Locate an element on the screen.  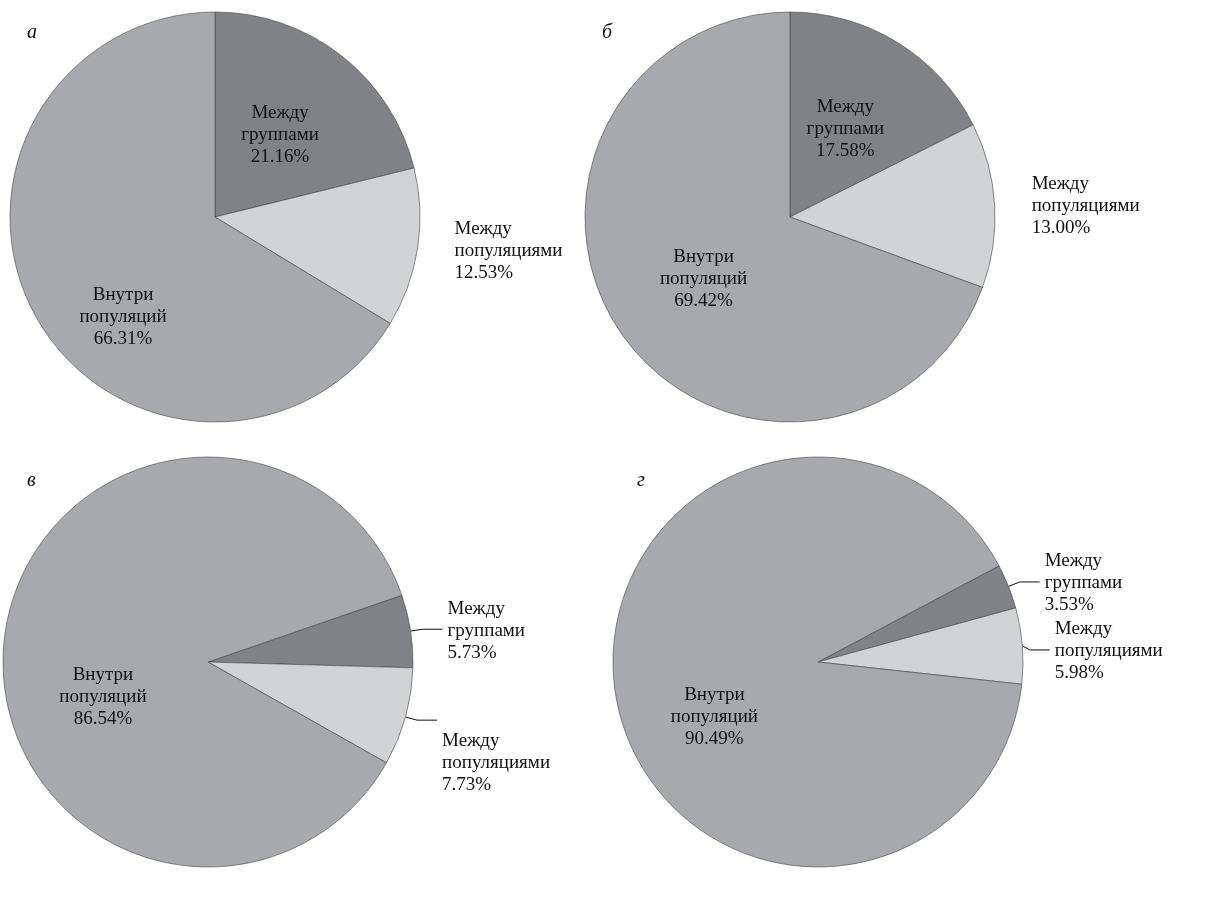
data-label: 69.42% is located at coordinates (703, 299).